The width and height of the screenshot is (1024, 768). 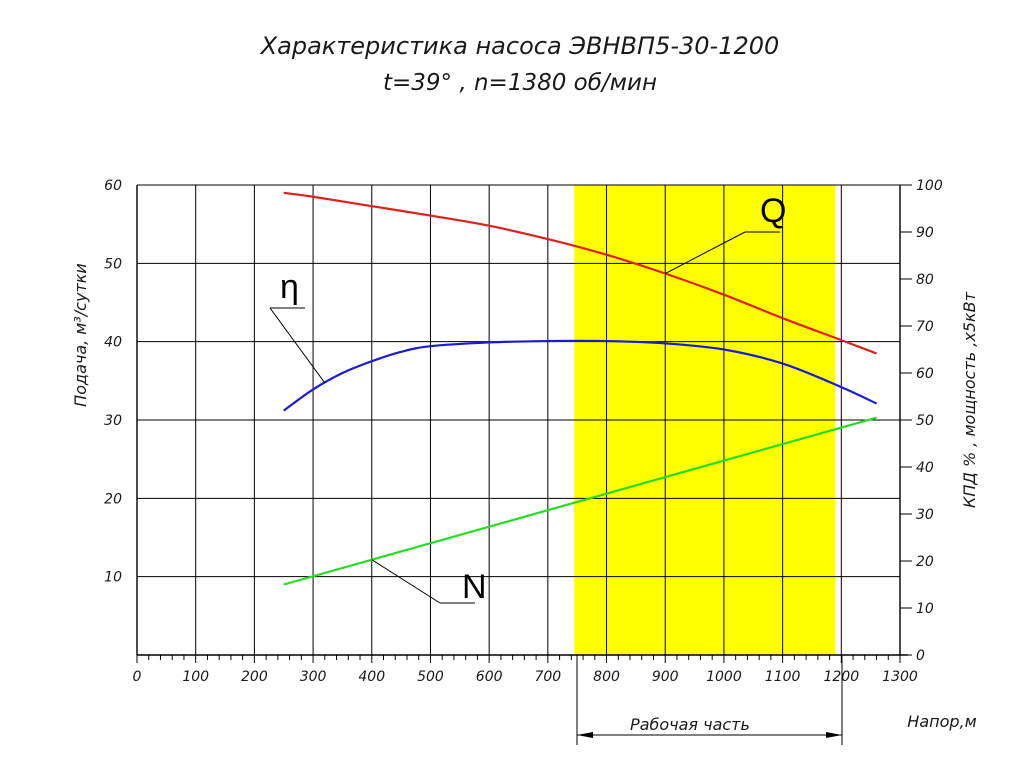 What do you see at coordinates (900, 677) in the screenshot?
I see `x-tick-label: 1300` at bounding box center [900, 677].